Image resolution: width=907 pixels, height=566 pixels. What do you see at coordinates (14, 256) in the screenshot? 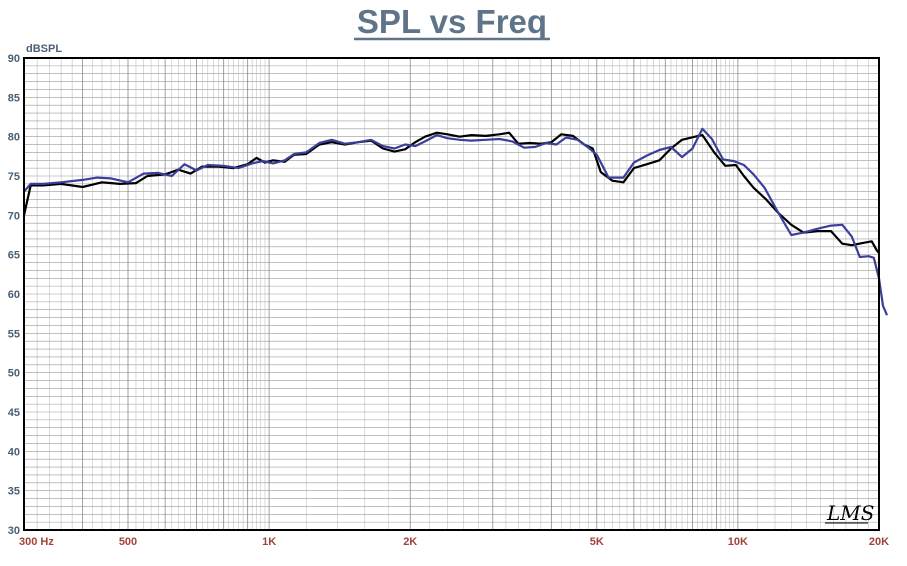
I see `y-tick-label: 65` at bounding box center [14, 256].